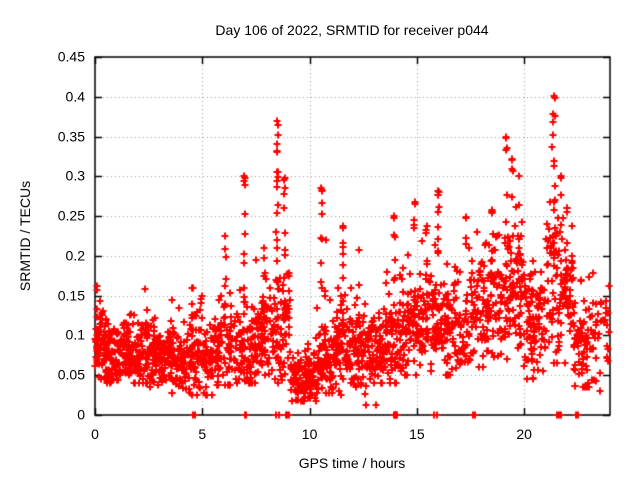  Describe the element at coordinates (309, 434) in the screenshot. I see `x-tick-label: 10` at that location.